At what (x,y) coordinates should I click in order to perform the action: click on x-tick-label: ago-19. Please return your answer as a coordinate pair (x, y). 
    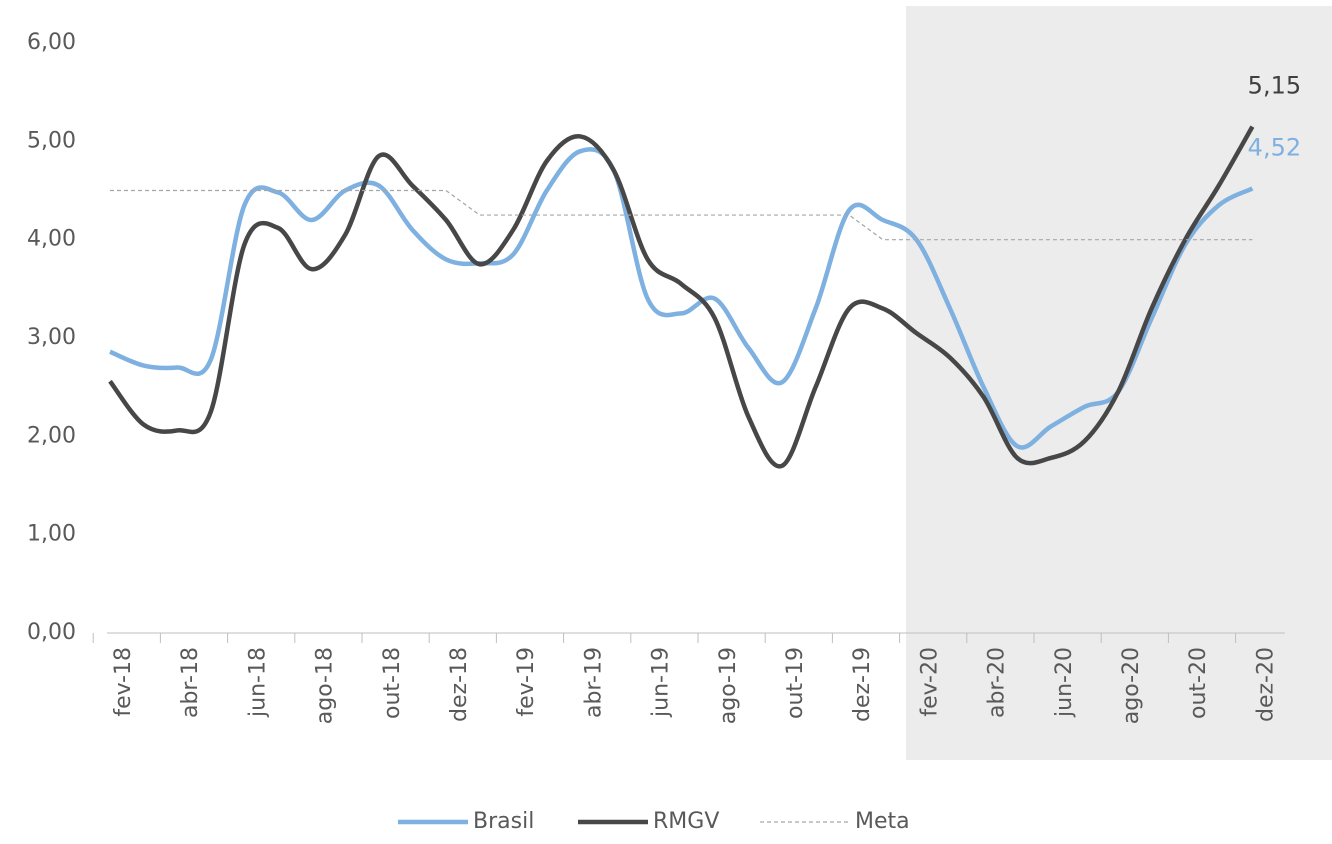
    Looking at the image, I should click on (728, 685).